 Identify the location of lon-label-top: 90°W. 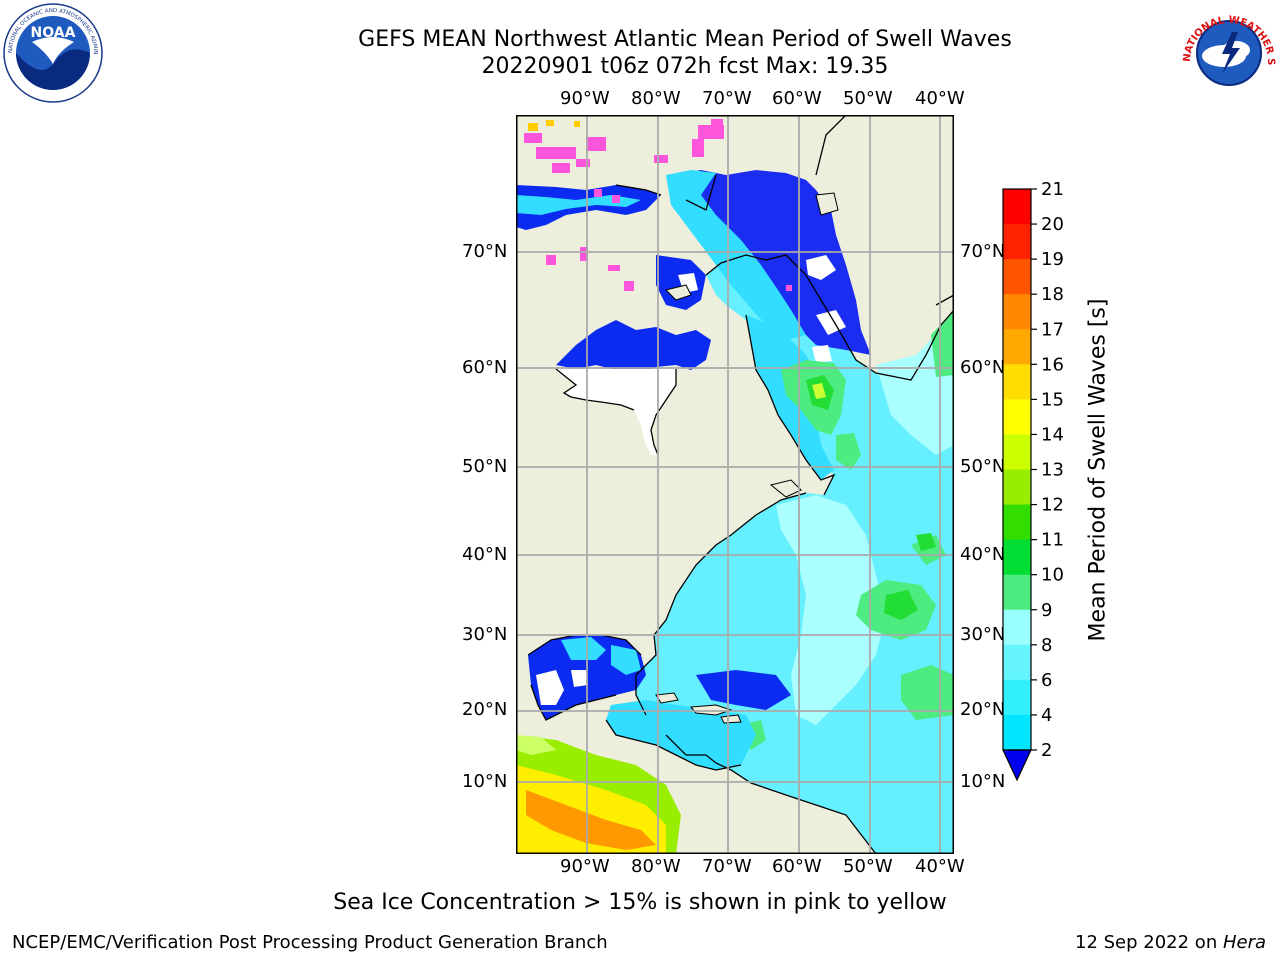
(585, 98).